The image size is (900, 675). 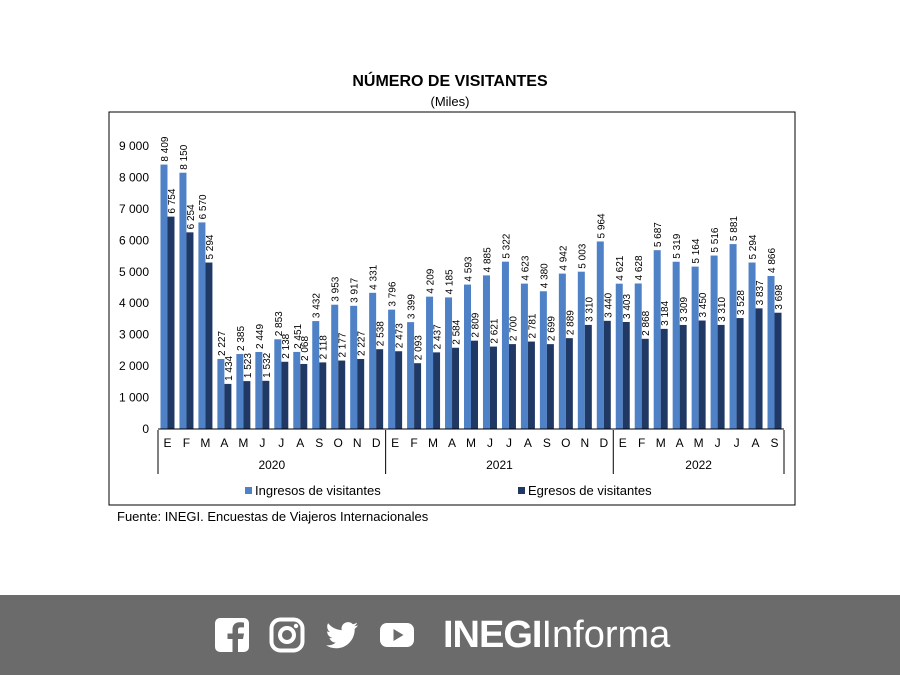 What do you see at coordinates (381, 333) in the screenshot?
I see `data-label: 2 538` at bounding box center [381, 333].